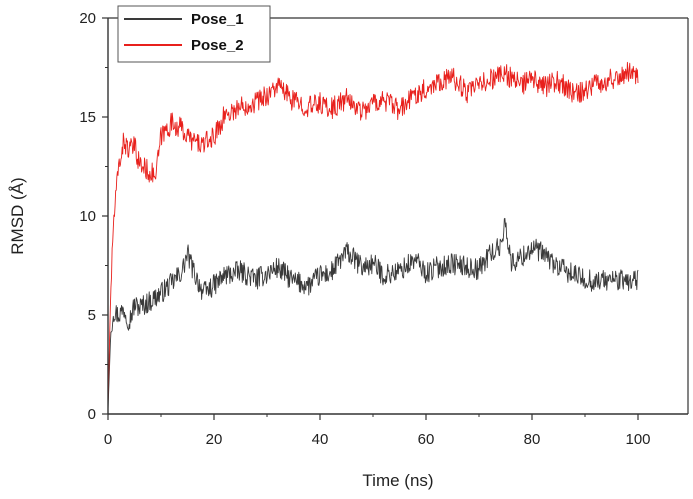 The width and height of the screenshot is (693, 499). I want to click on x-tick-label: 0, so click(108, 439).